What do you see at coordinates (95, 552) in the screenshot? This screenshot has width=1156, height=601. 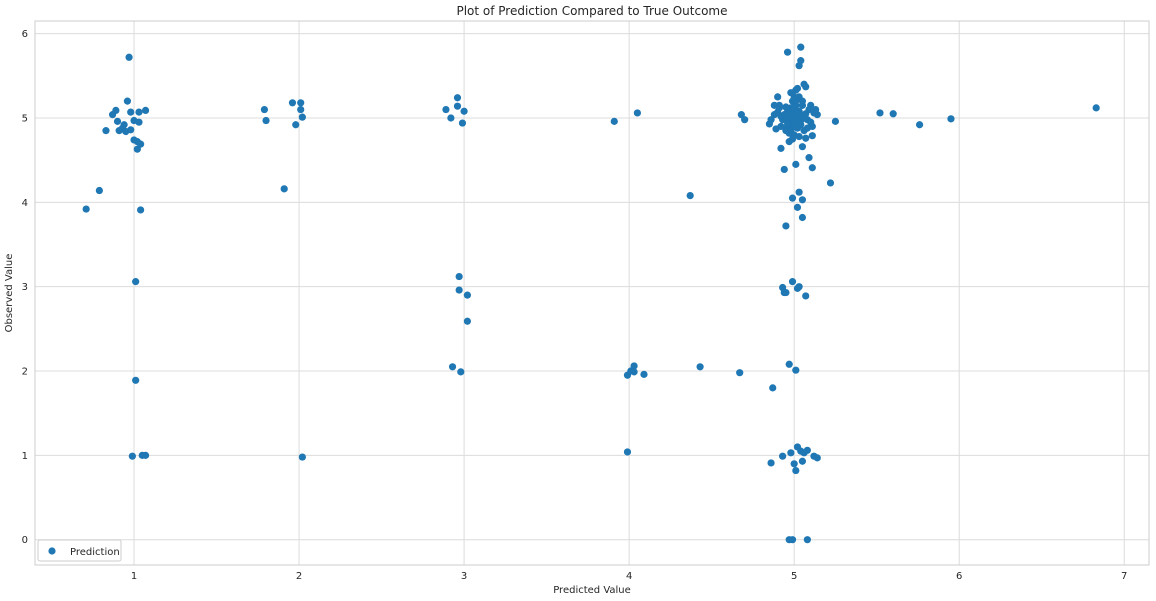 I see `legend-label: Prediction` at bounding box center [95, 552].